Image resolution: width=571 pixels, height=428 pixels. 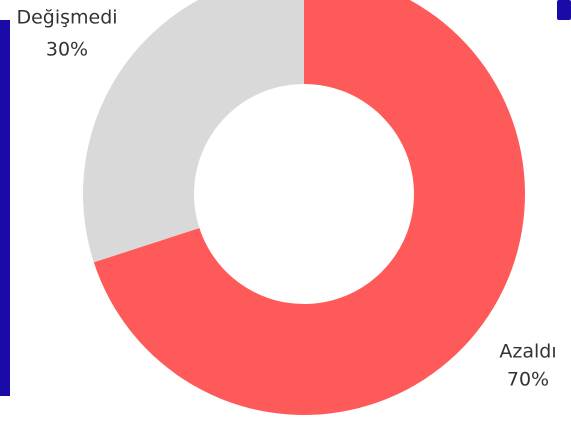 What do you see at coordinates (5, 208) in the screenshot?
I see `side-bar` at bounding box center [5, 208].